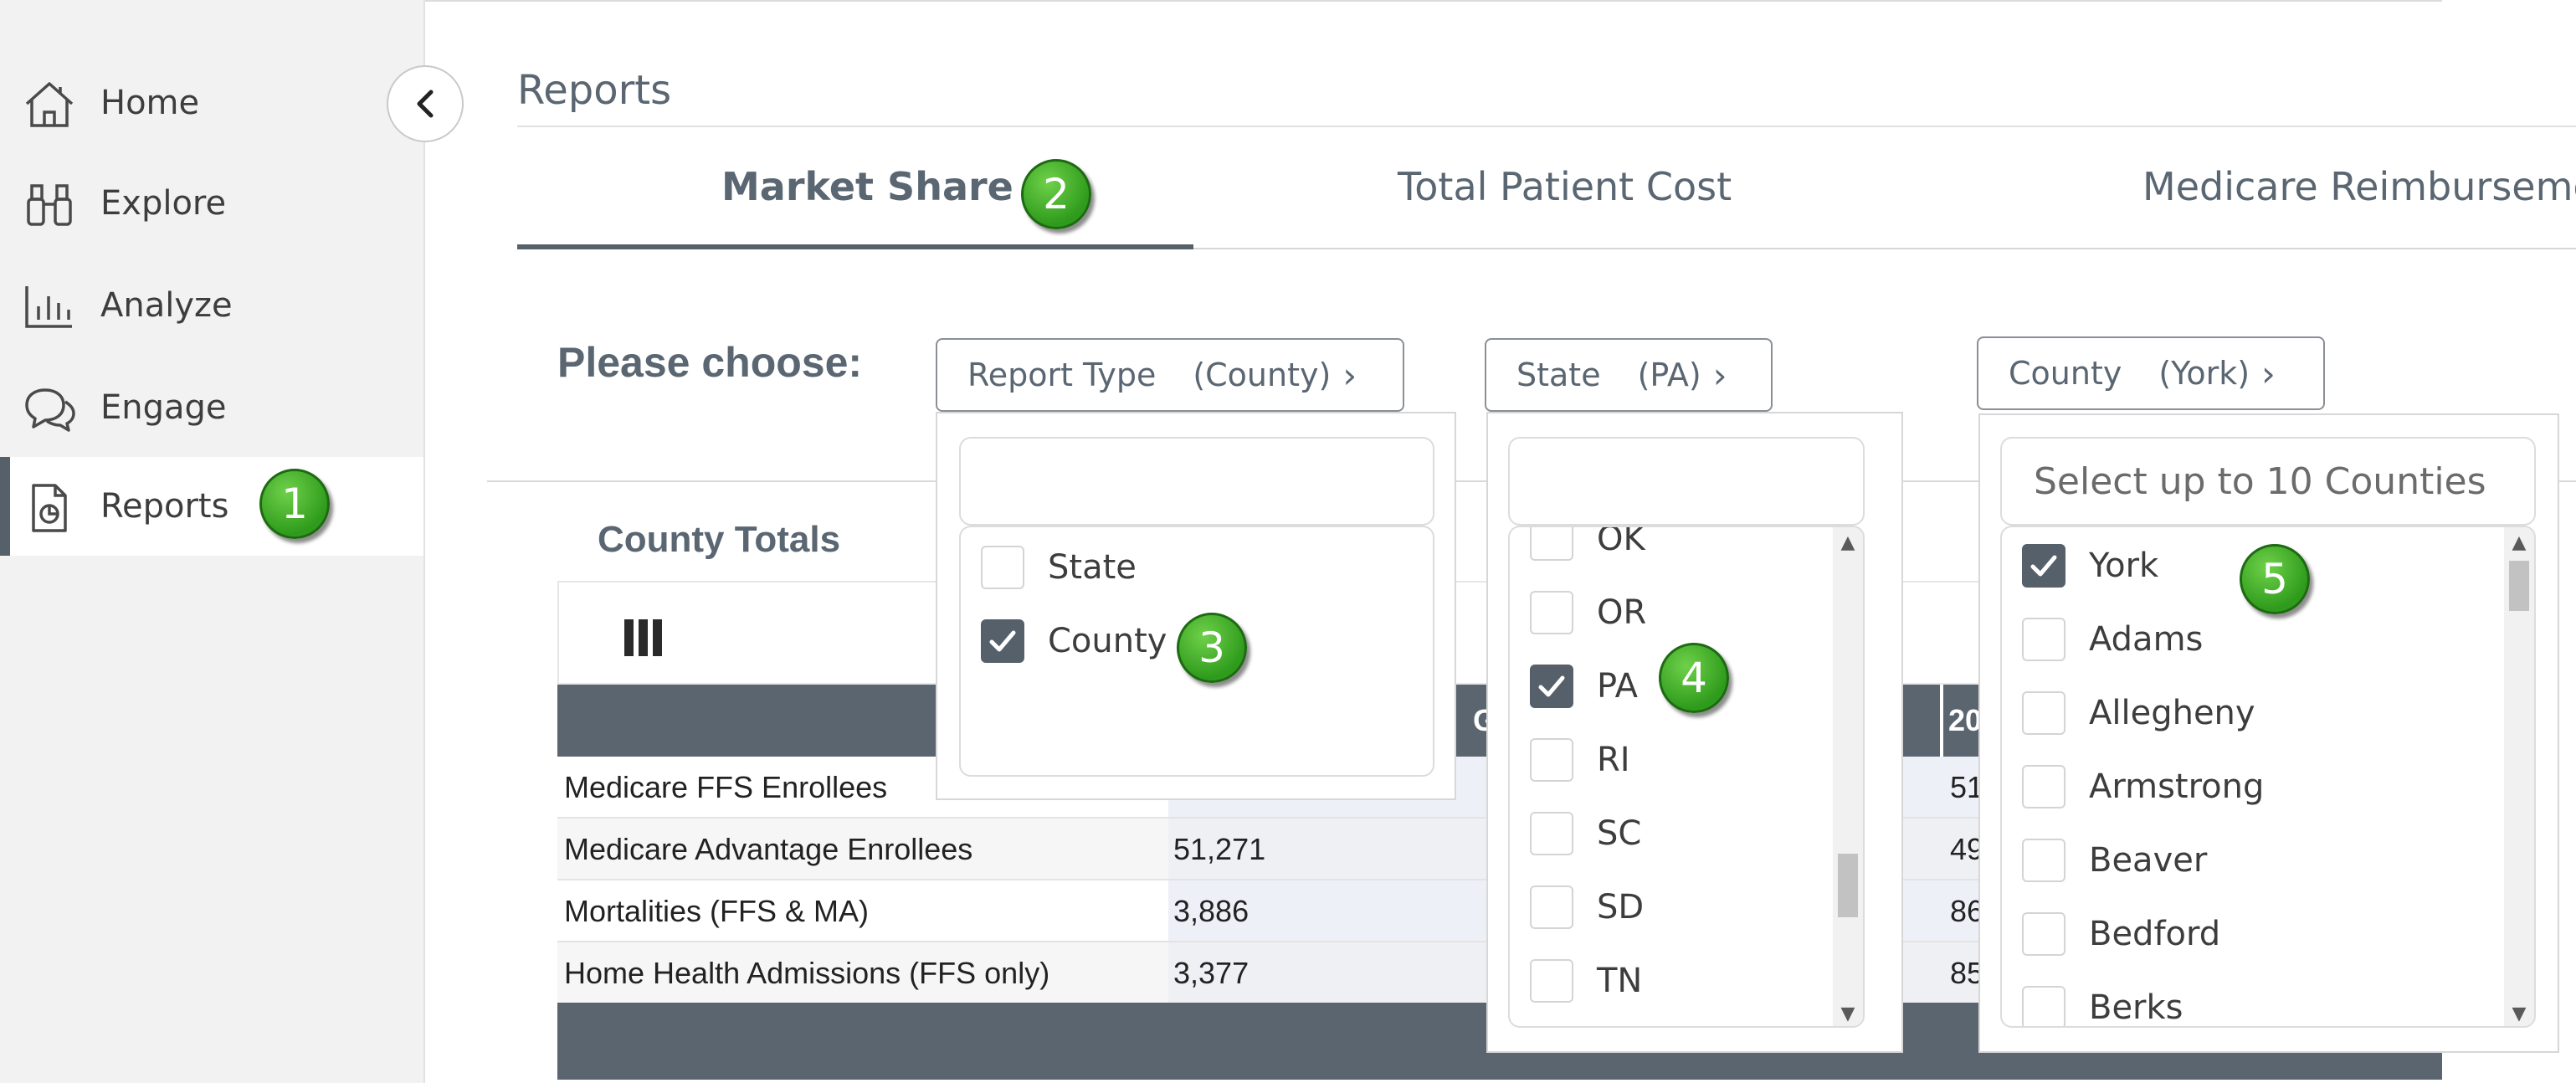  Describe the element at coordinates (1170, 375) in the screenshot. I see `report-type-filter-button: Report Type (County) ›` at that location.